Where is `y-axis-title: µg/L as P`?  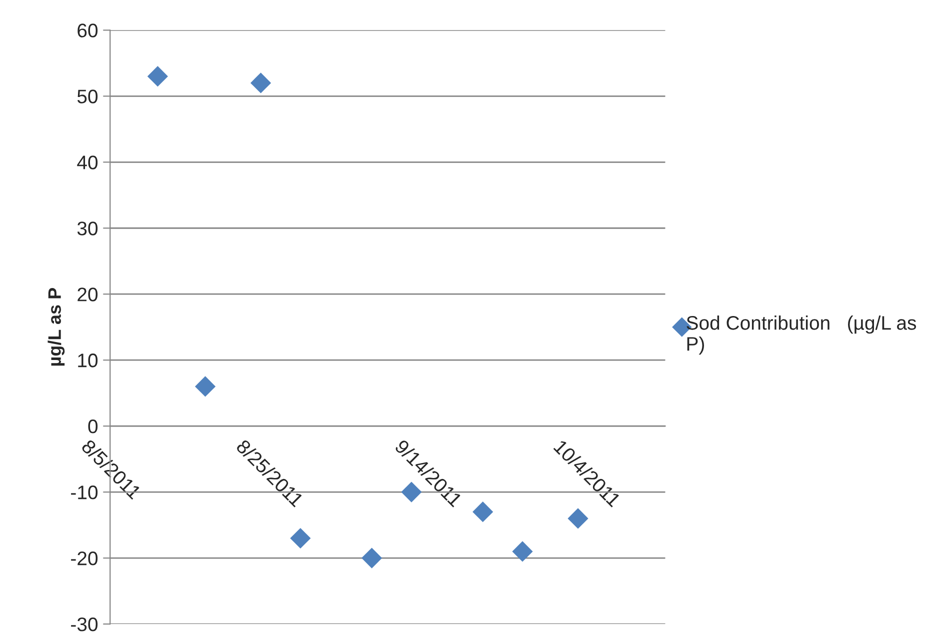
y-axis-title: µg/L as P is located at coordinates (56, 327).